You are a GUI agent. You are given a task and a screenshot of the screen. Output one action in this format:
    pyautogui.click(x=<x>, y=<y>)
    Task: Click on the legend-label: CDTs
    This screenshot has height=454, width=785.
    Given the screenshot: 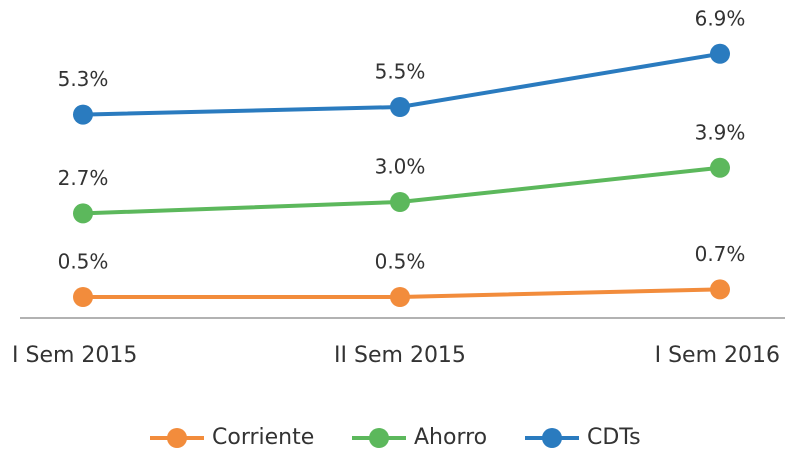 What is the action you would take?
    pyautogui.click(x=614, y=437)
    